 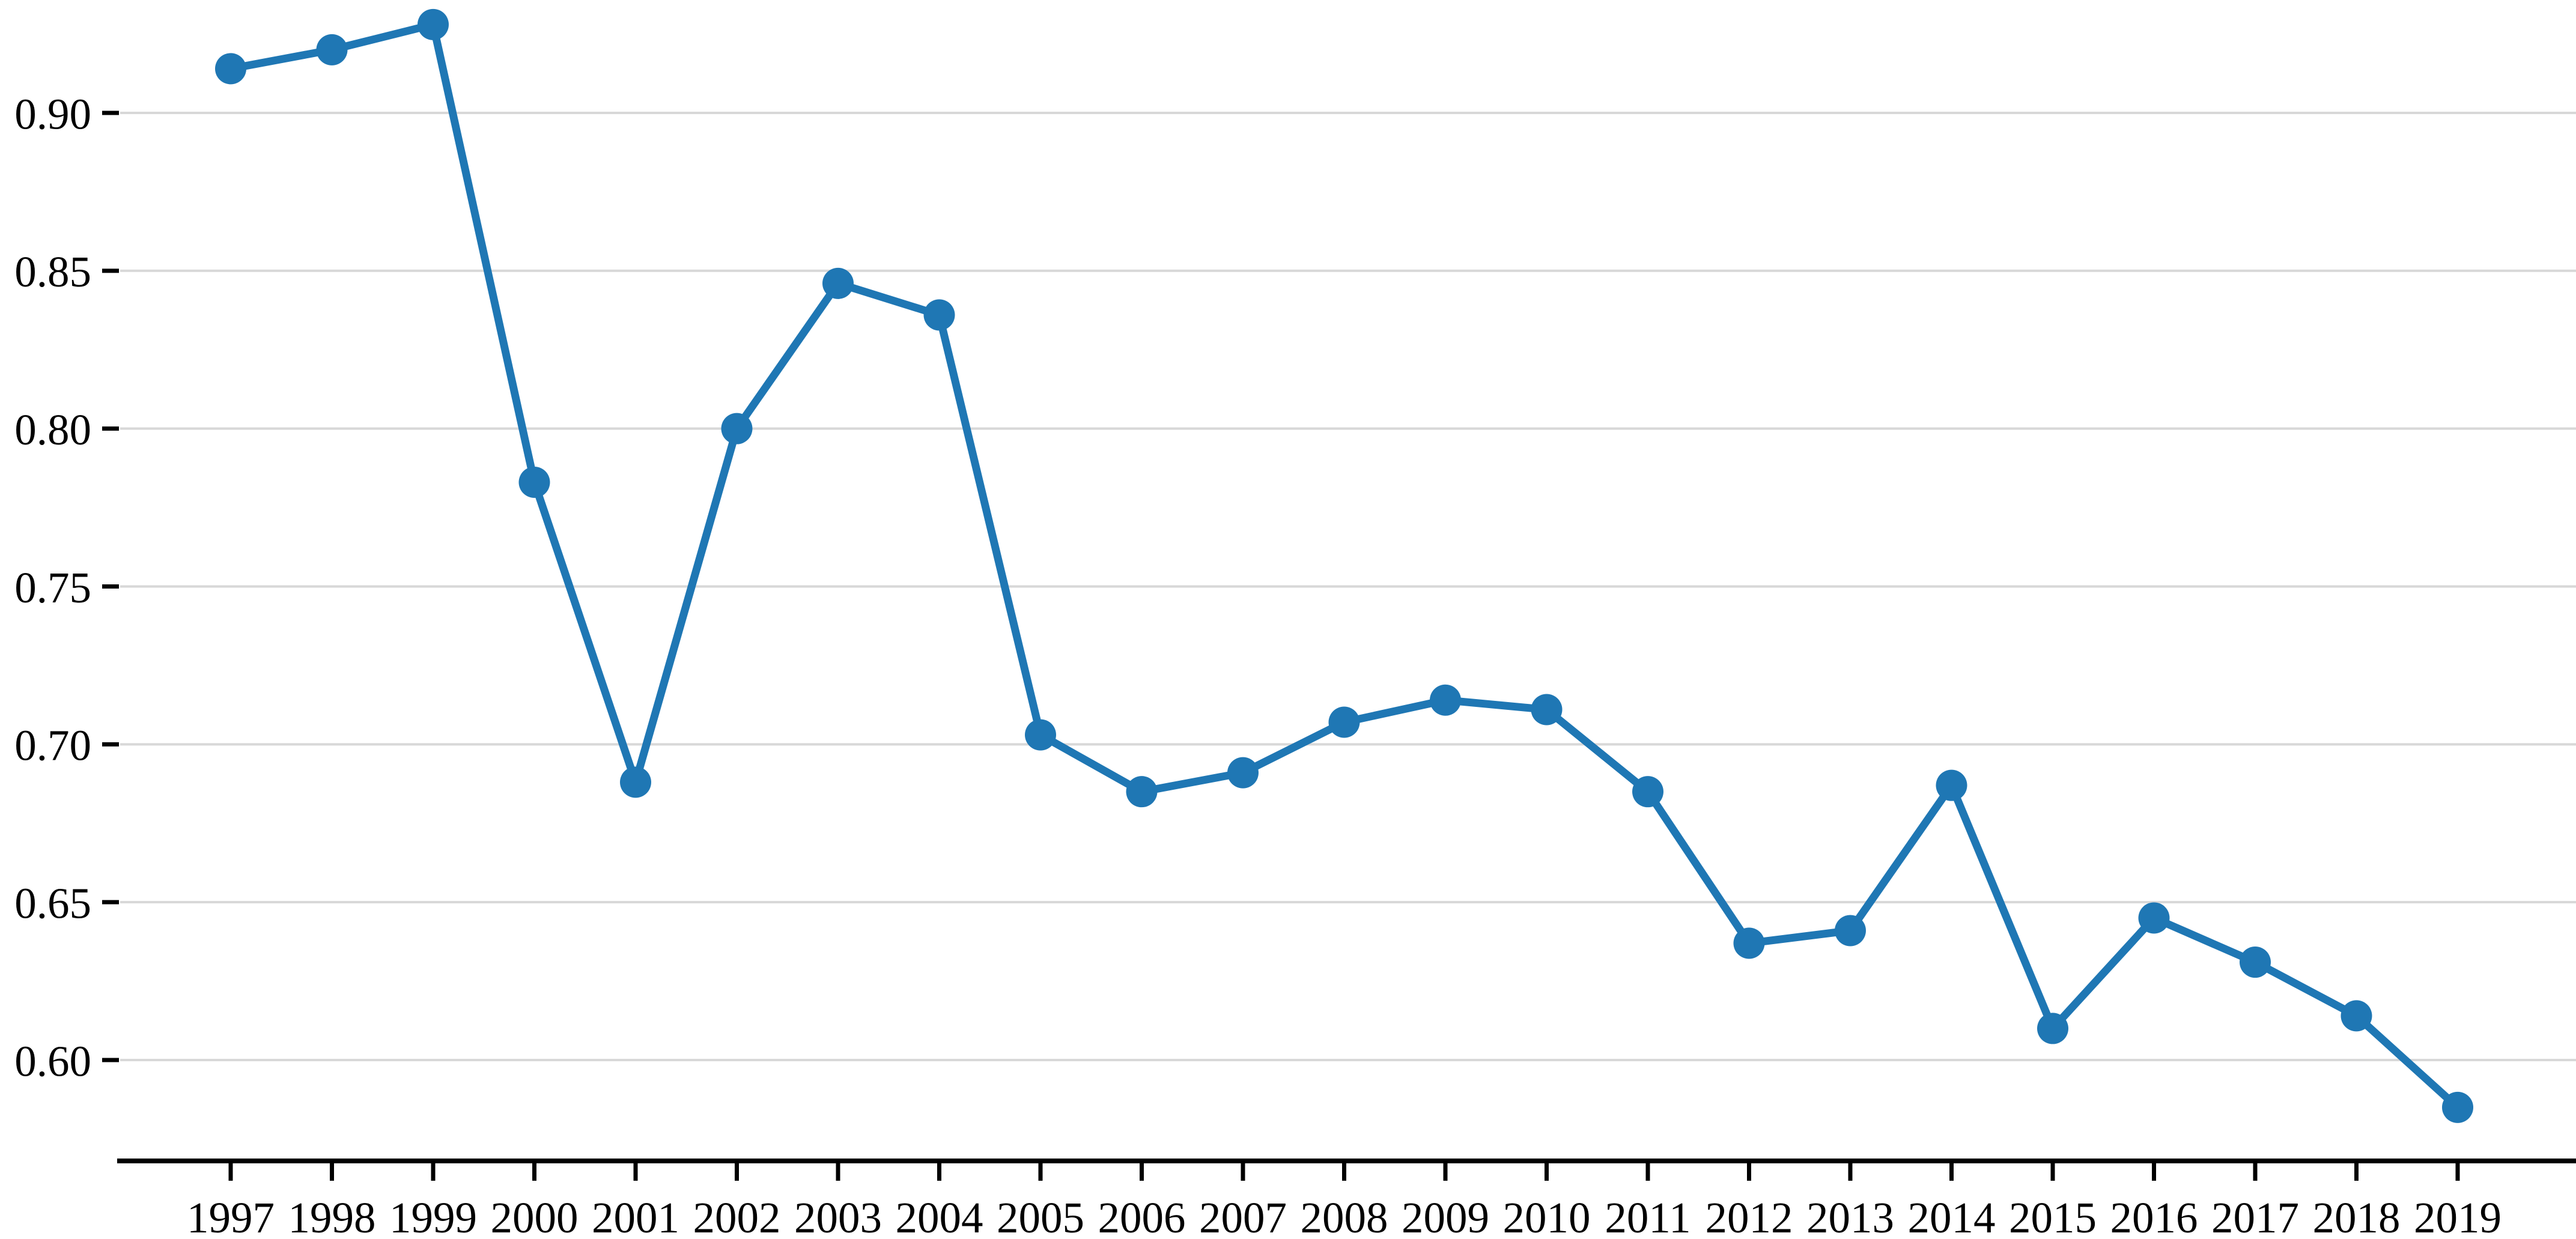 I want to click on y-tick-label: 0.70, so click(x=53, y=745).